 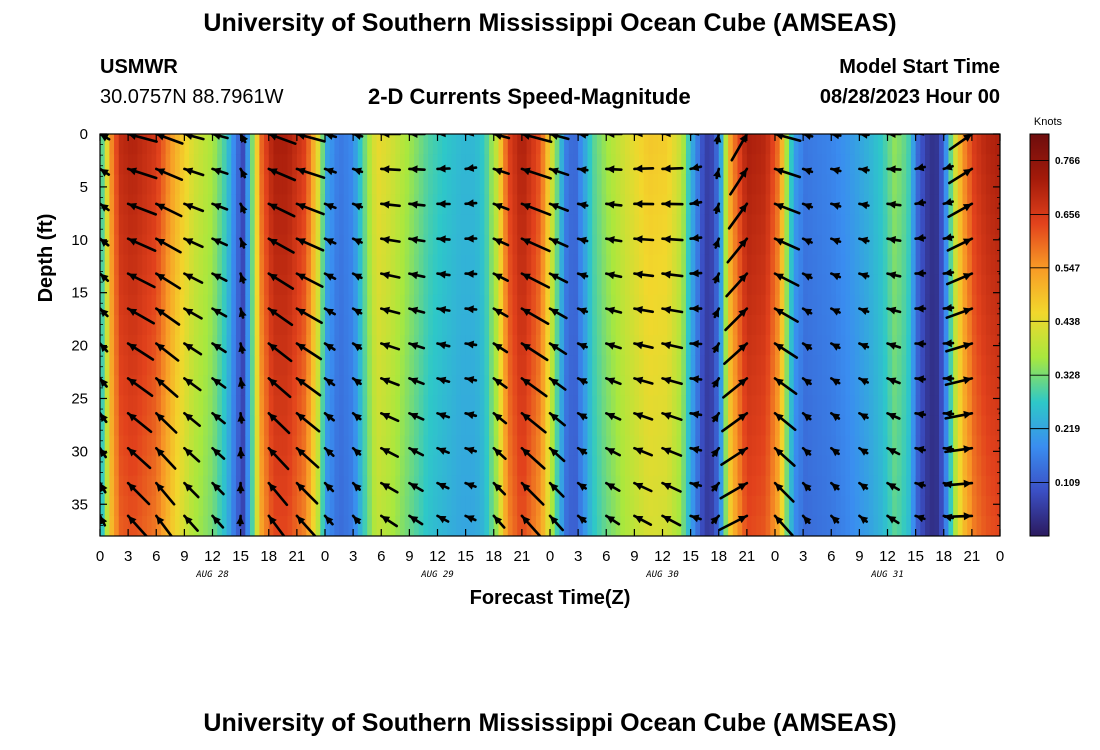 I want to click on x-tick-label: 0, so click(x=550, y=556).